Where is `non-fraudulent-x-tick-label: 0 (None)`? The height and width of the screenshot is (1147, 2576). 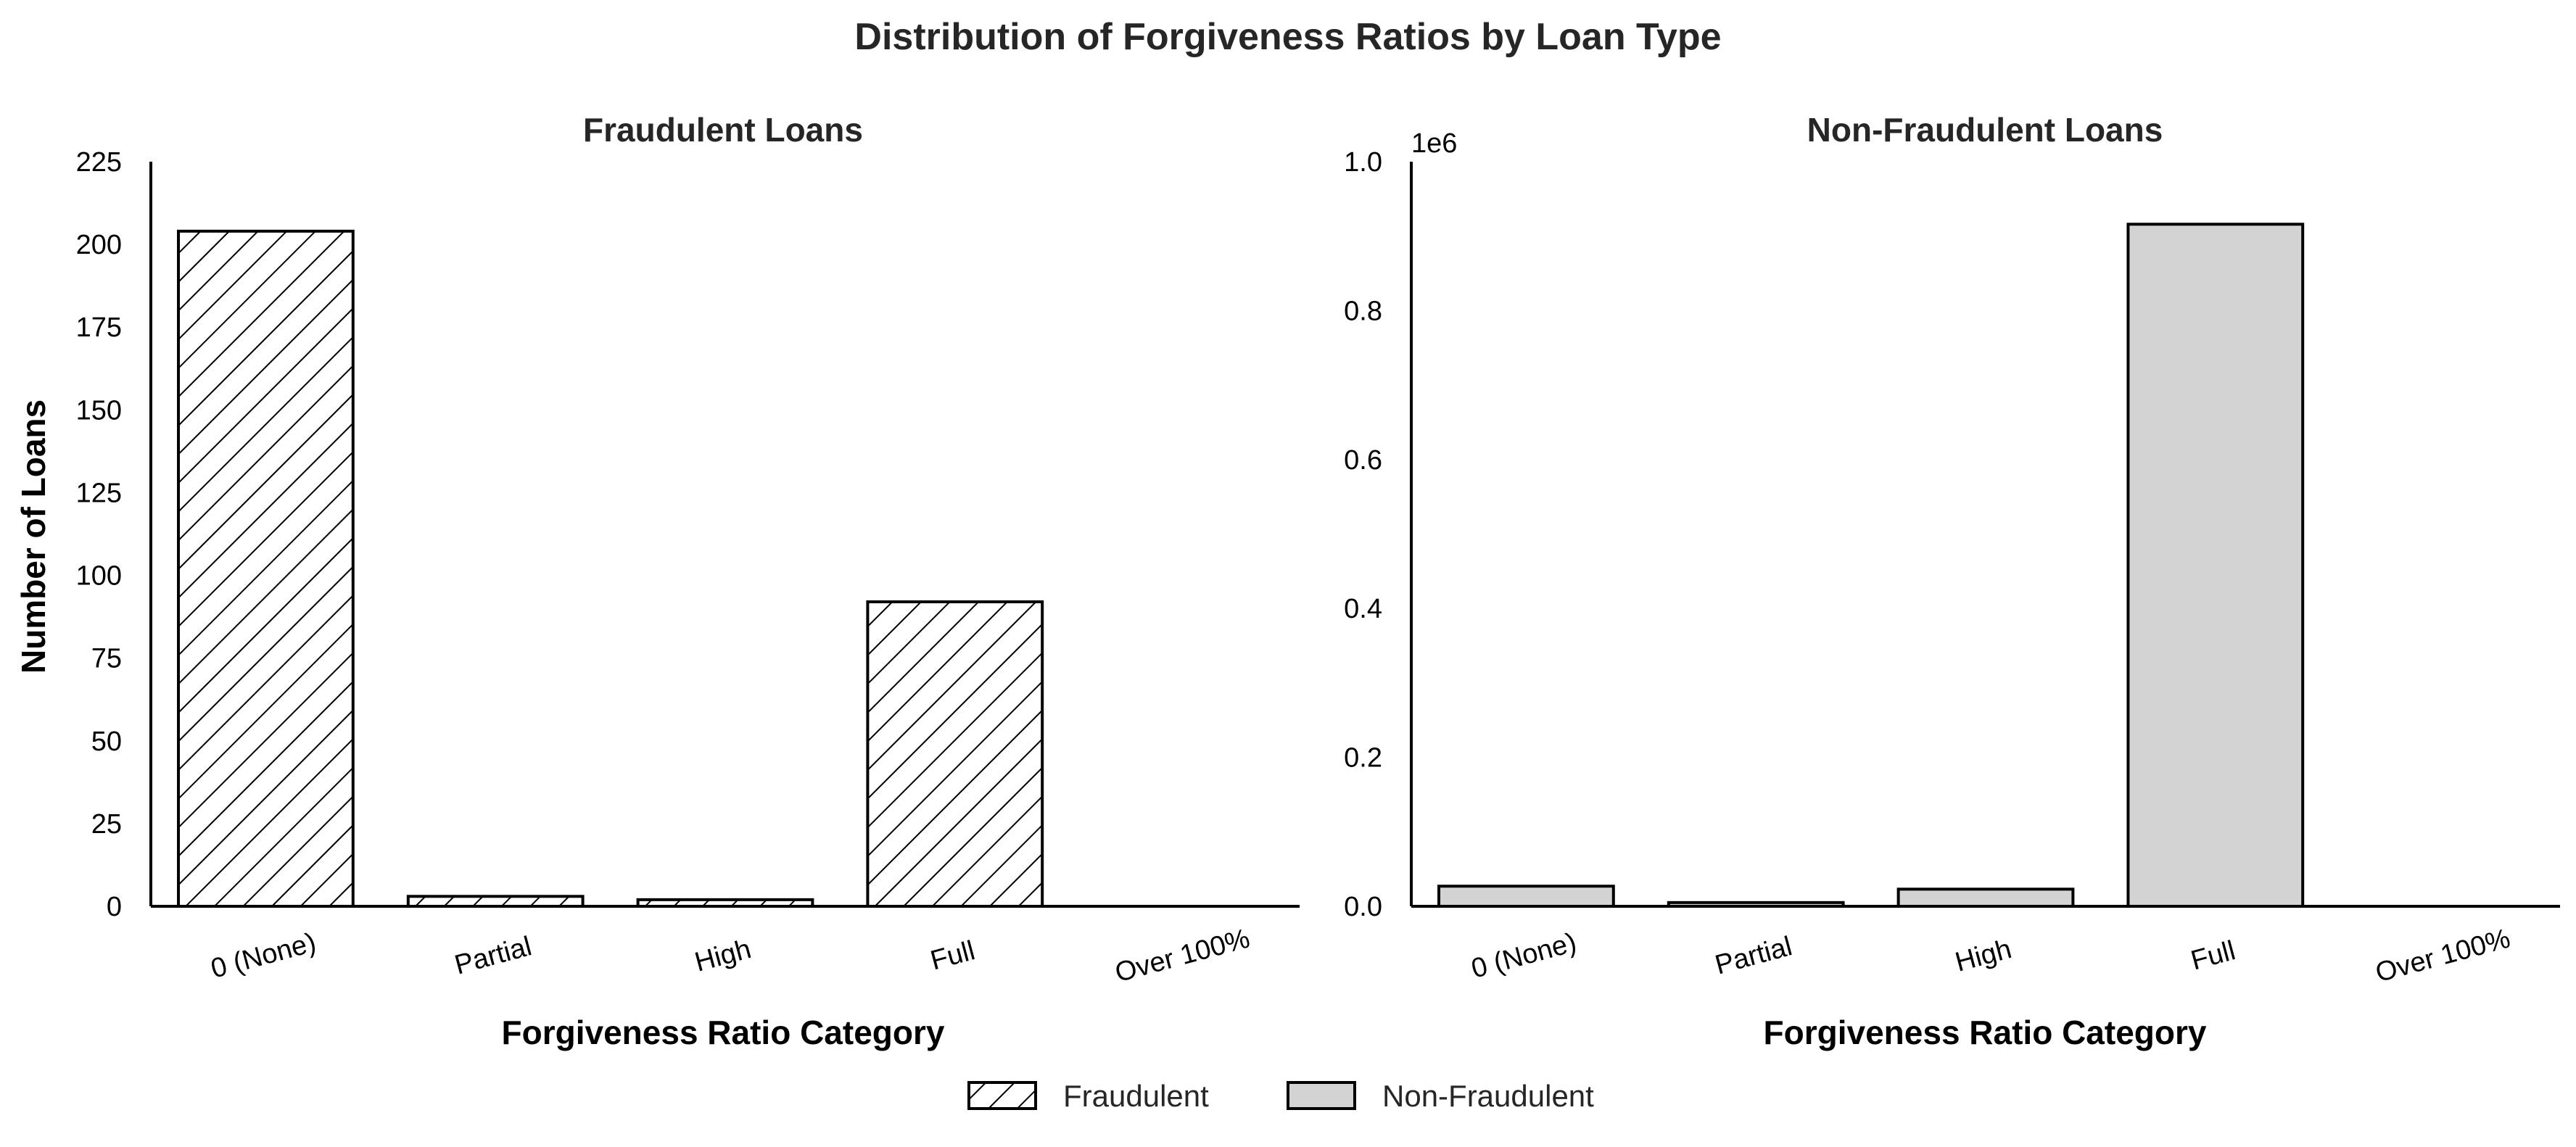
non-fraudulent-x-tick-label: 0 (None) is located at coordinates (1524, 956).